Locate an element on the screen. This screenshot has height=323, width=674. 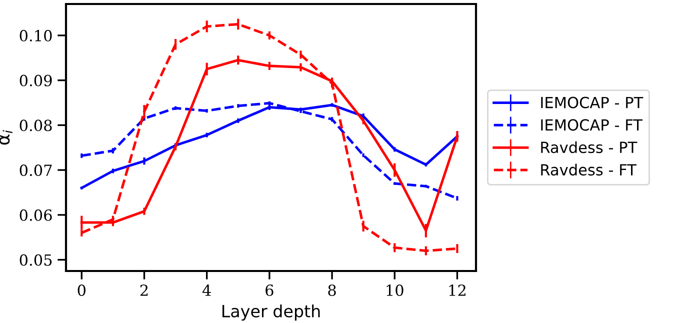
x-tick-label: 0 is located at coordinates (82, 290).